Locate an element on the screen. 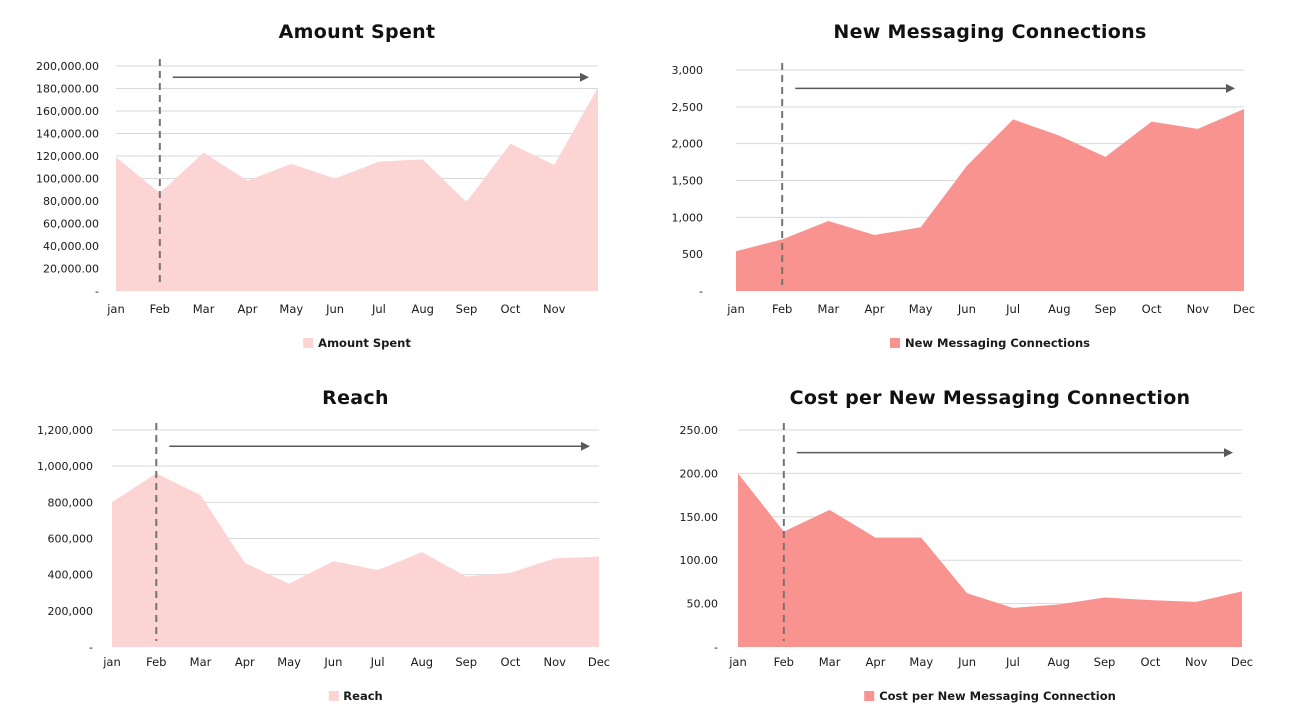 The height and width of the screenshot is (726, 1290). legend: Amount Spent is located at coordinates (357, 343).